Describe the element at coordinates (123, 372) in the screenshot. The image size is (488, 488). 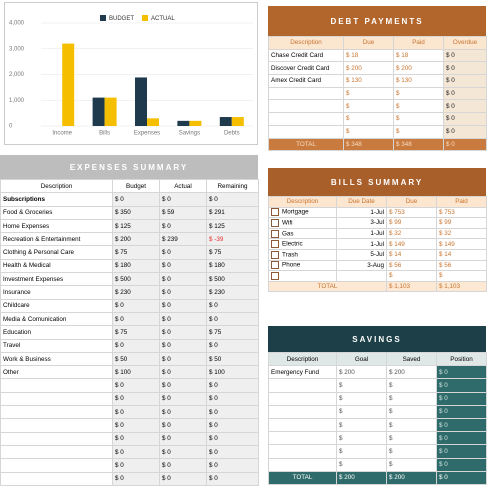
I see `cell-text: $ 100` at that location.